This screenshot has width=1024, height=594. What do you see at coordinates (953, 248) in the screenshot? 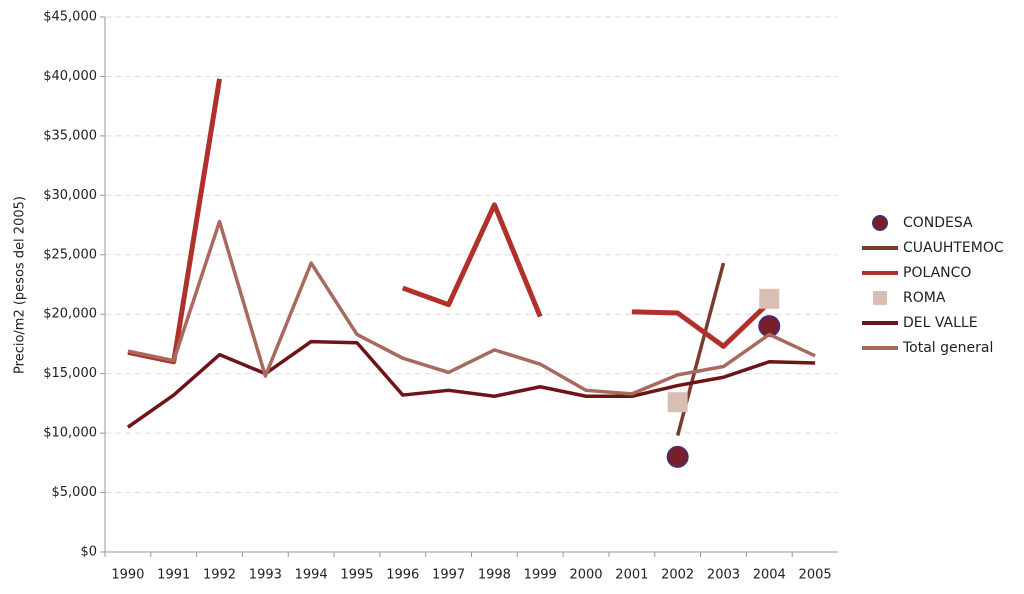
I see `legend-text: CUAUHTEMOC` at bounding box center [953, 248].